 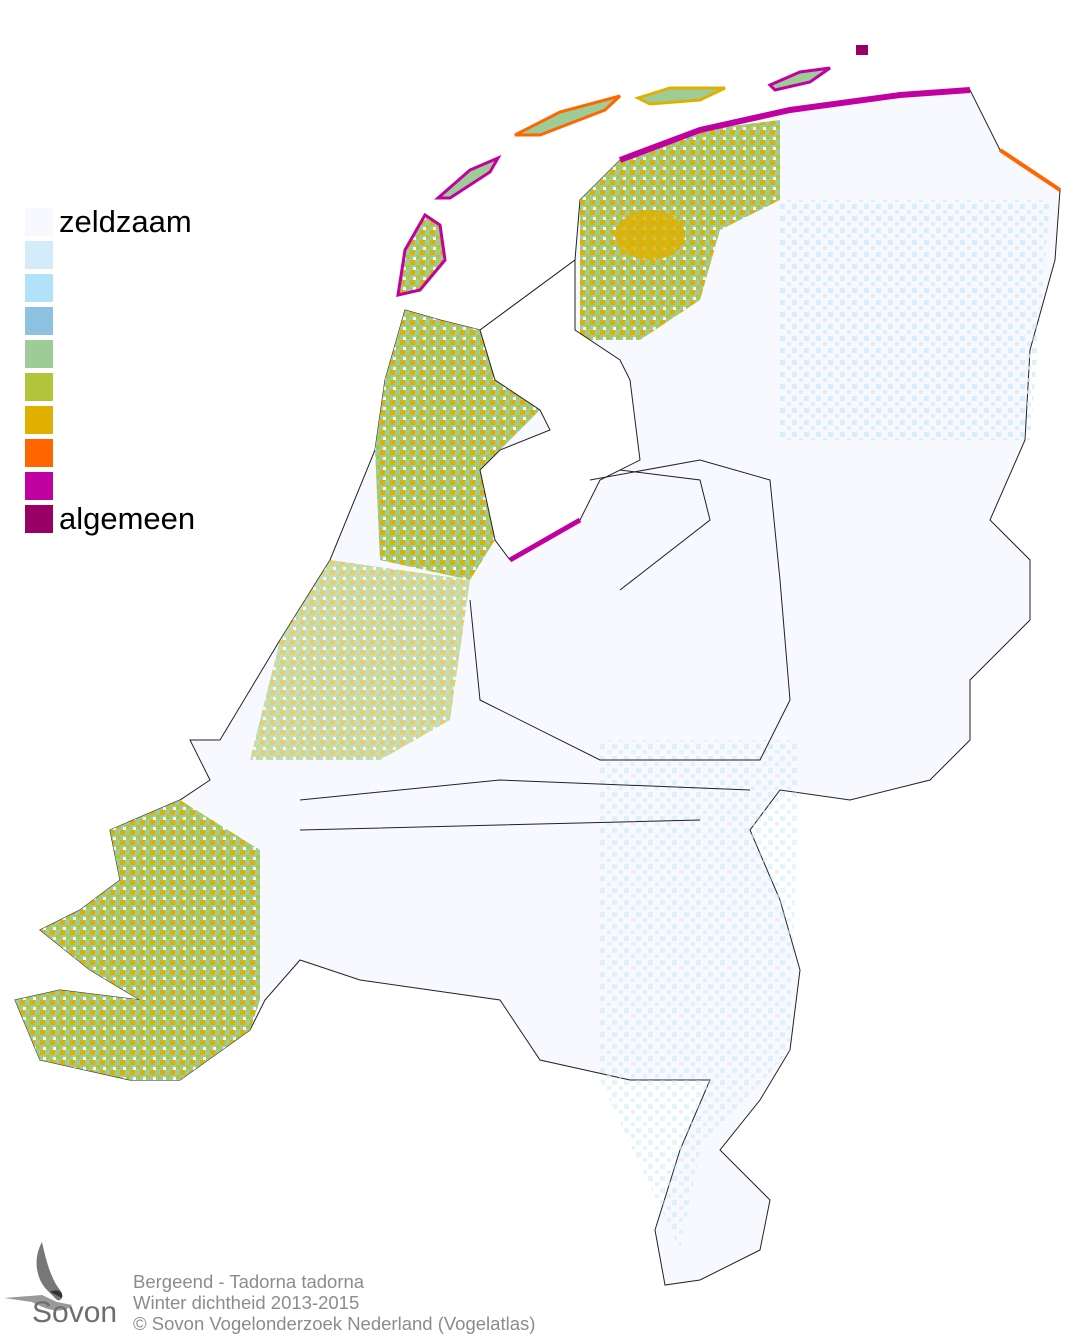 What do you see at coordinates (632, 171) in the screenshot?
I see `wadden-islands` at bounding box center [632, 171].